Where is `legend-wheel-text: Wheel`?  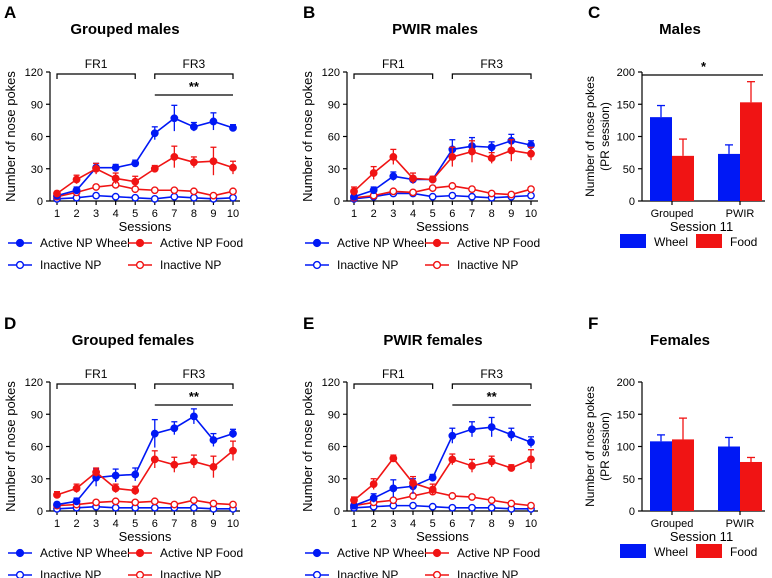
legend-wheel-text: Wheel is located at coordinates (671, 242).